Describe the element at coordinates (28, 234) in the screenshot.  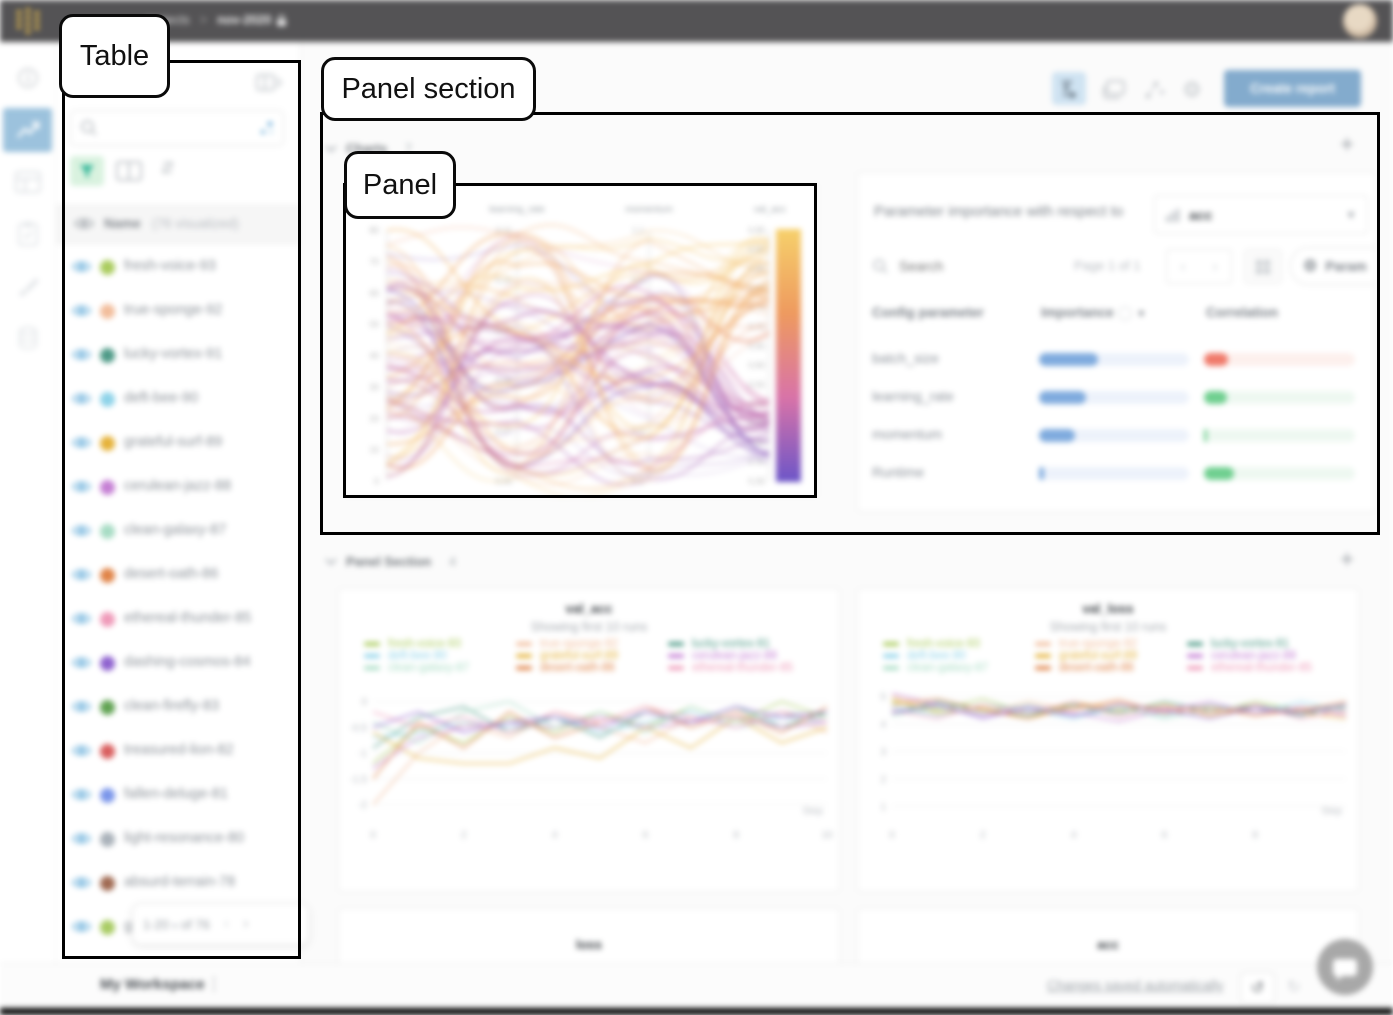
I see `clipboard-icon` at that location.